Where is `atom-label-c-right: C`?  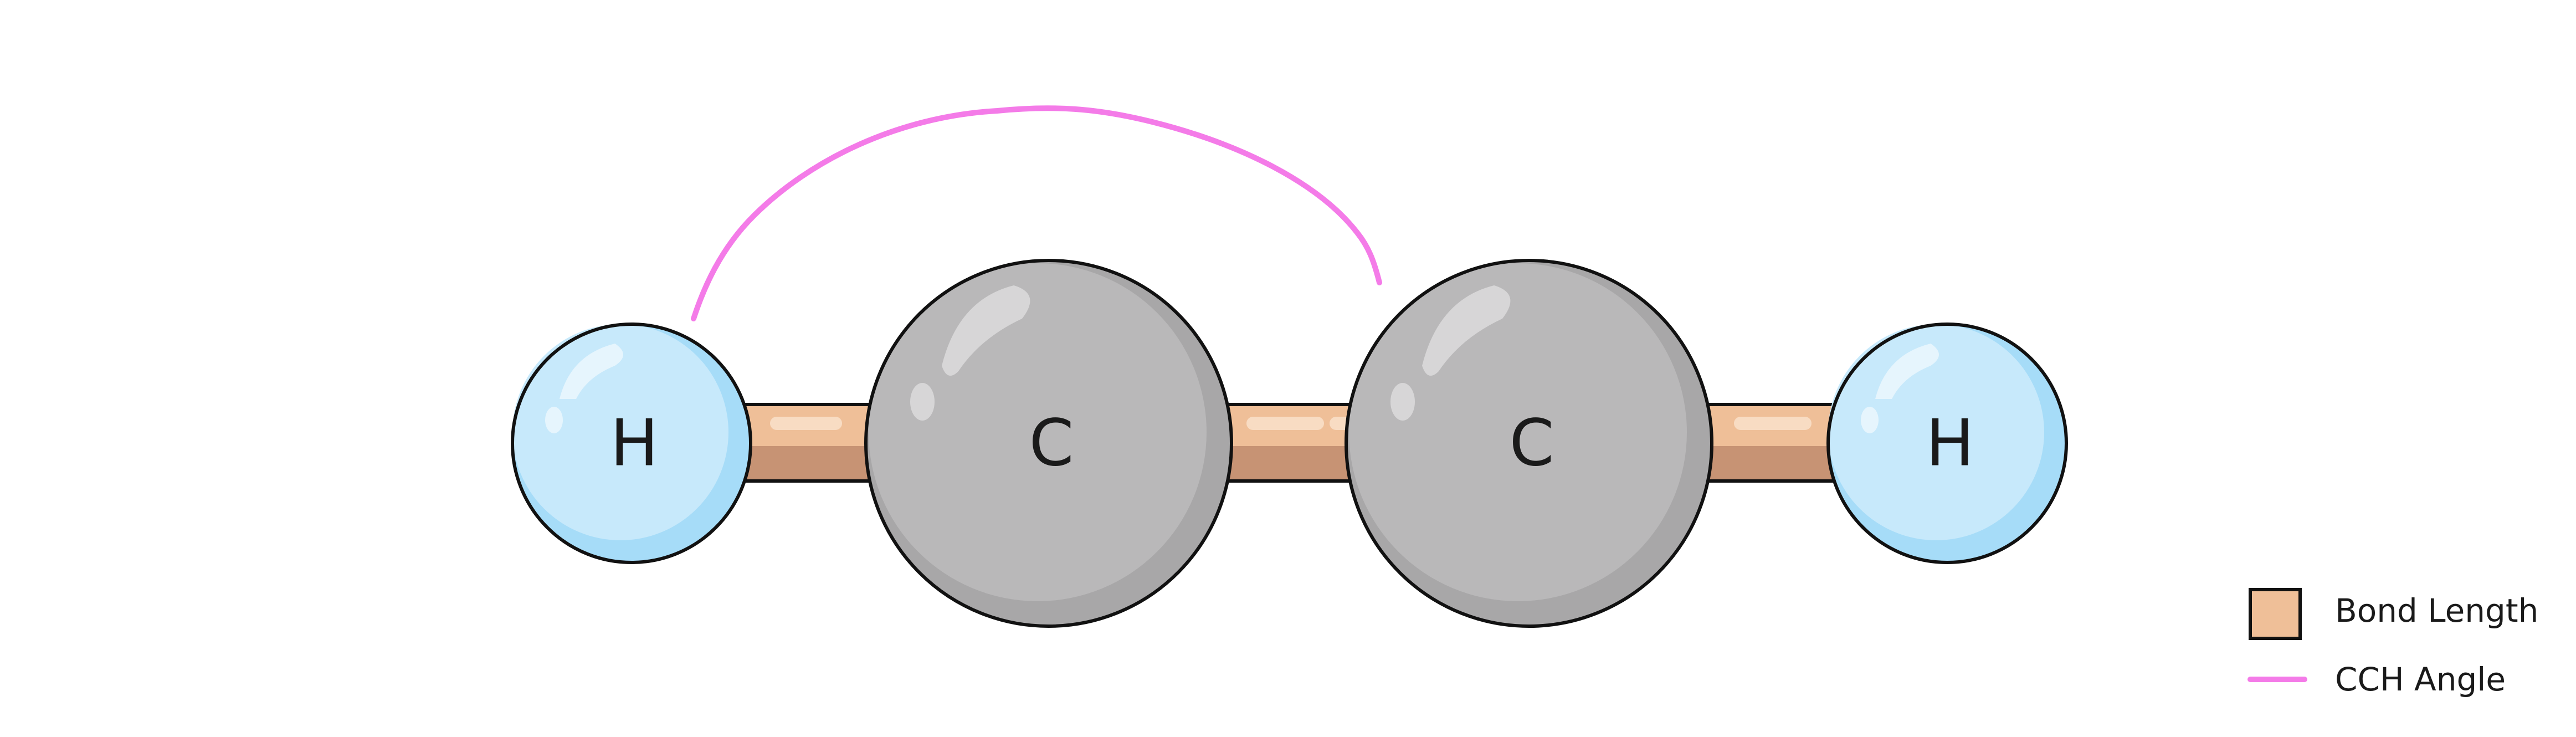
atom-label-c-right: C is located at coordinates (1532, 443).